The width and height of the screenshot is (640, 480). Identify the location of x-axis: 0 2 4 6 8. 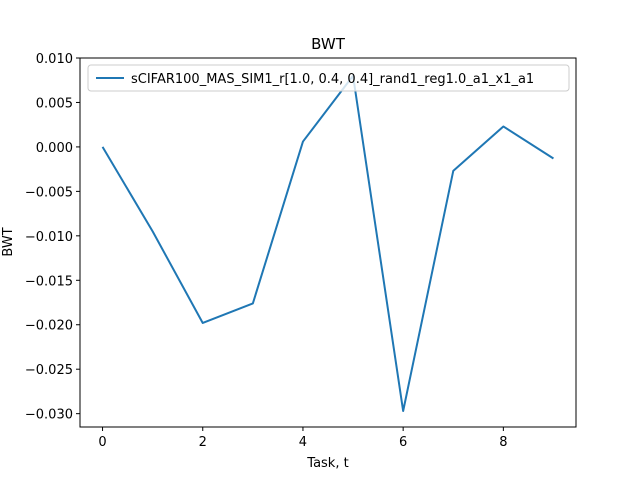
(302, 438).